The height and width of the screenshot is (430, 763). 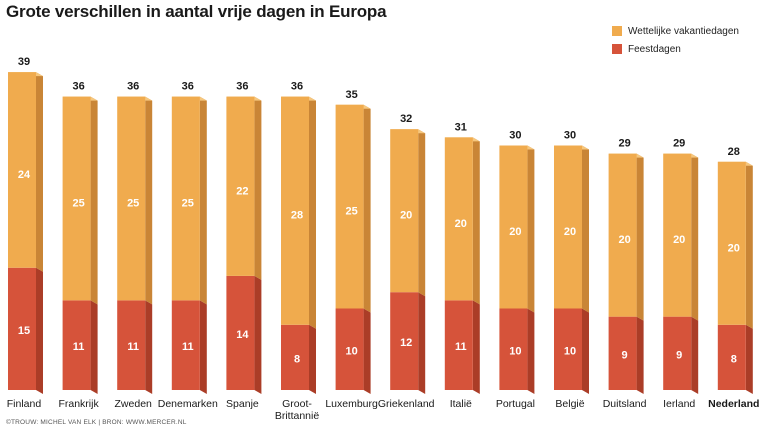 I want to click on data-label-vacation: 28, so click(x=297, y=216).